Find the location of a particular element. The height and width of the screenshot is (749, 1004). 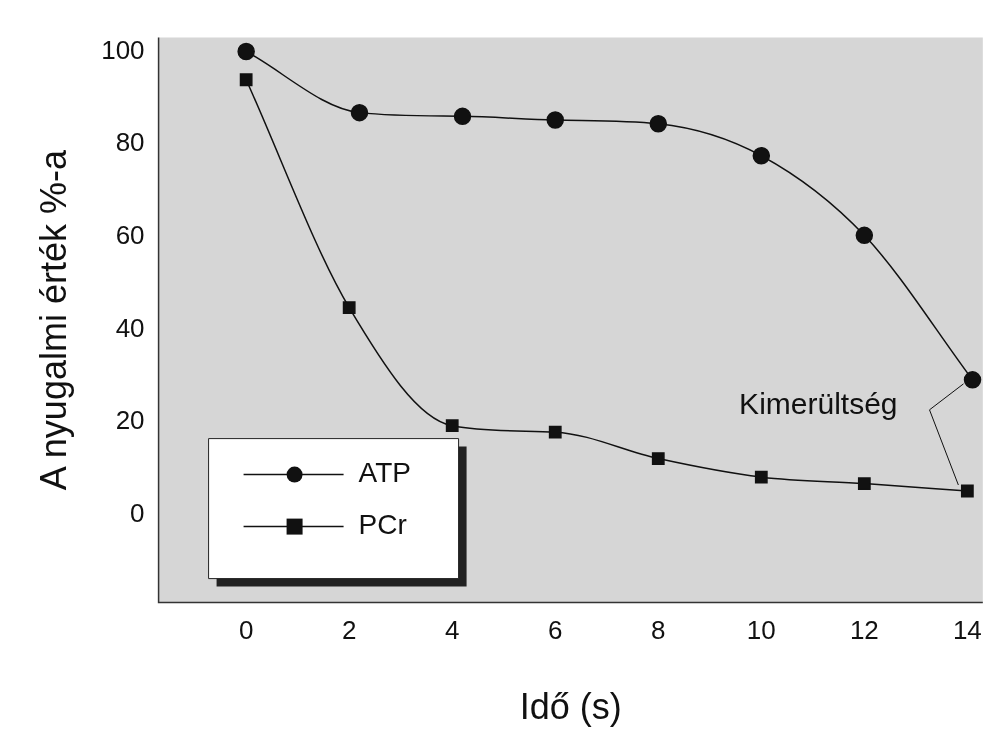

legend-label: PCr is located at coordinates (382, 525).